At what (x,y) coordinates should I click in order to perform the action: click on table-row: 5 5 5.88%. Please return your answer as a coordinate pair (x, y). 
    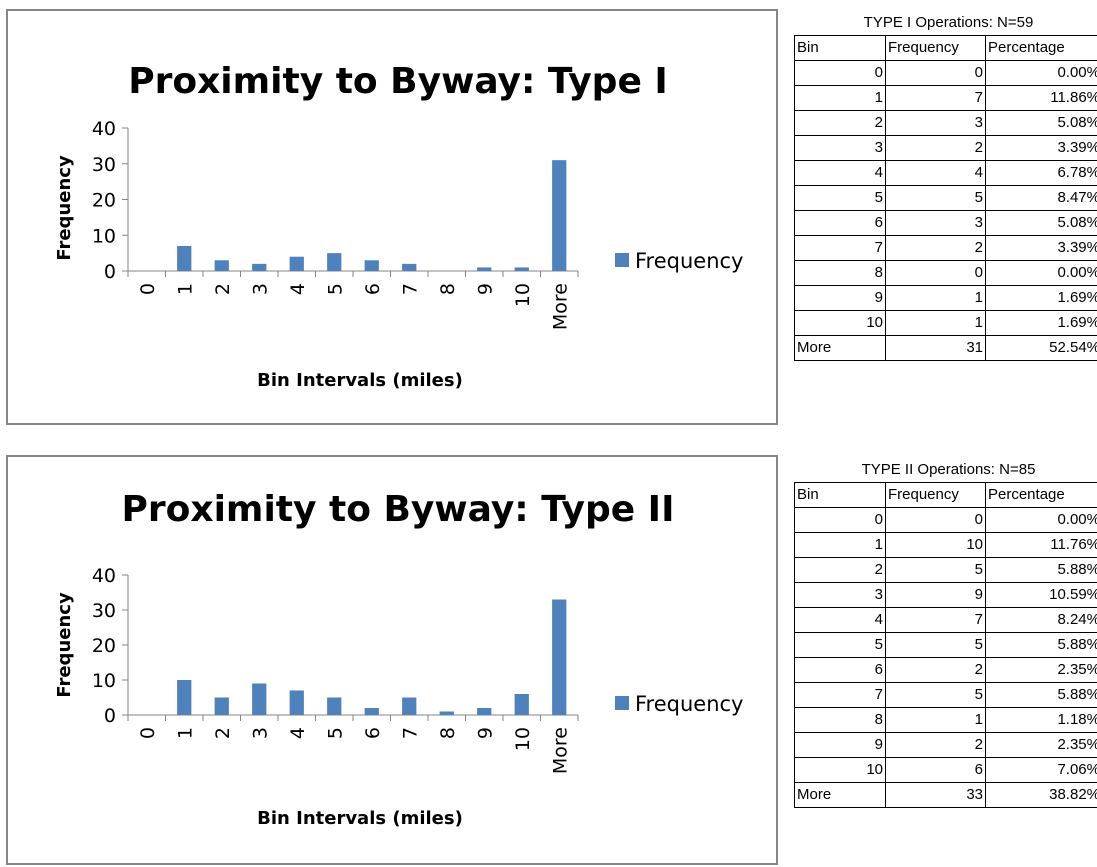
    Looking at the image, I should click on (945, 644).